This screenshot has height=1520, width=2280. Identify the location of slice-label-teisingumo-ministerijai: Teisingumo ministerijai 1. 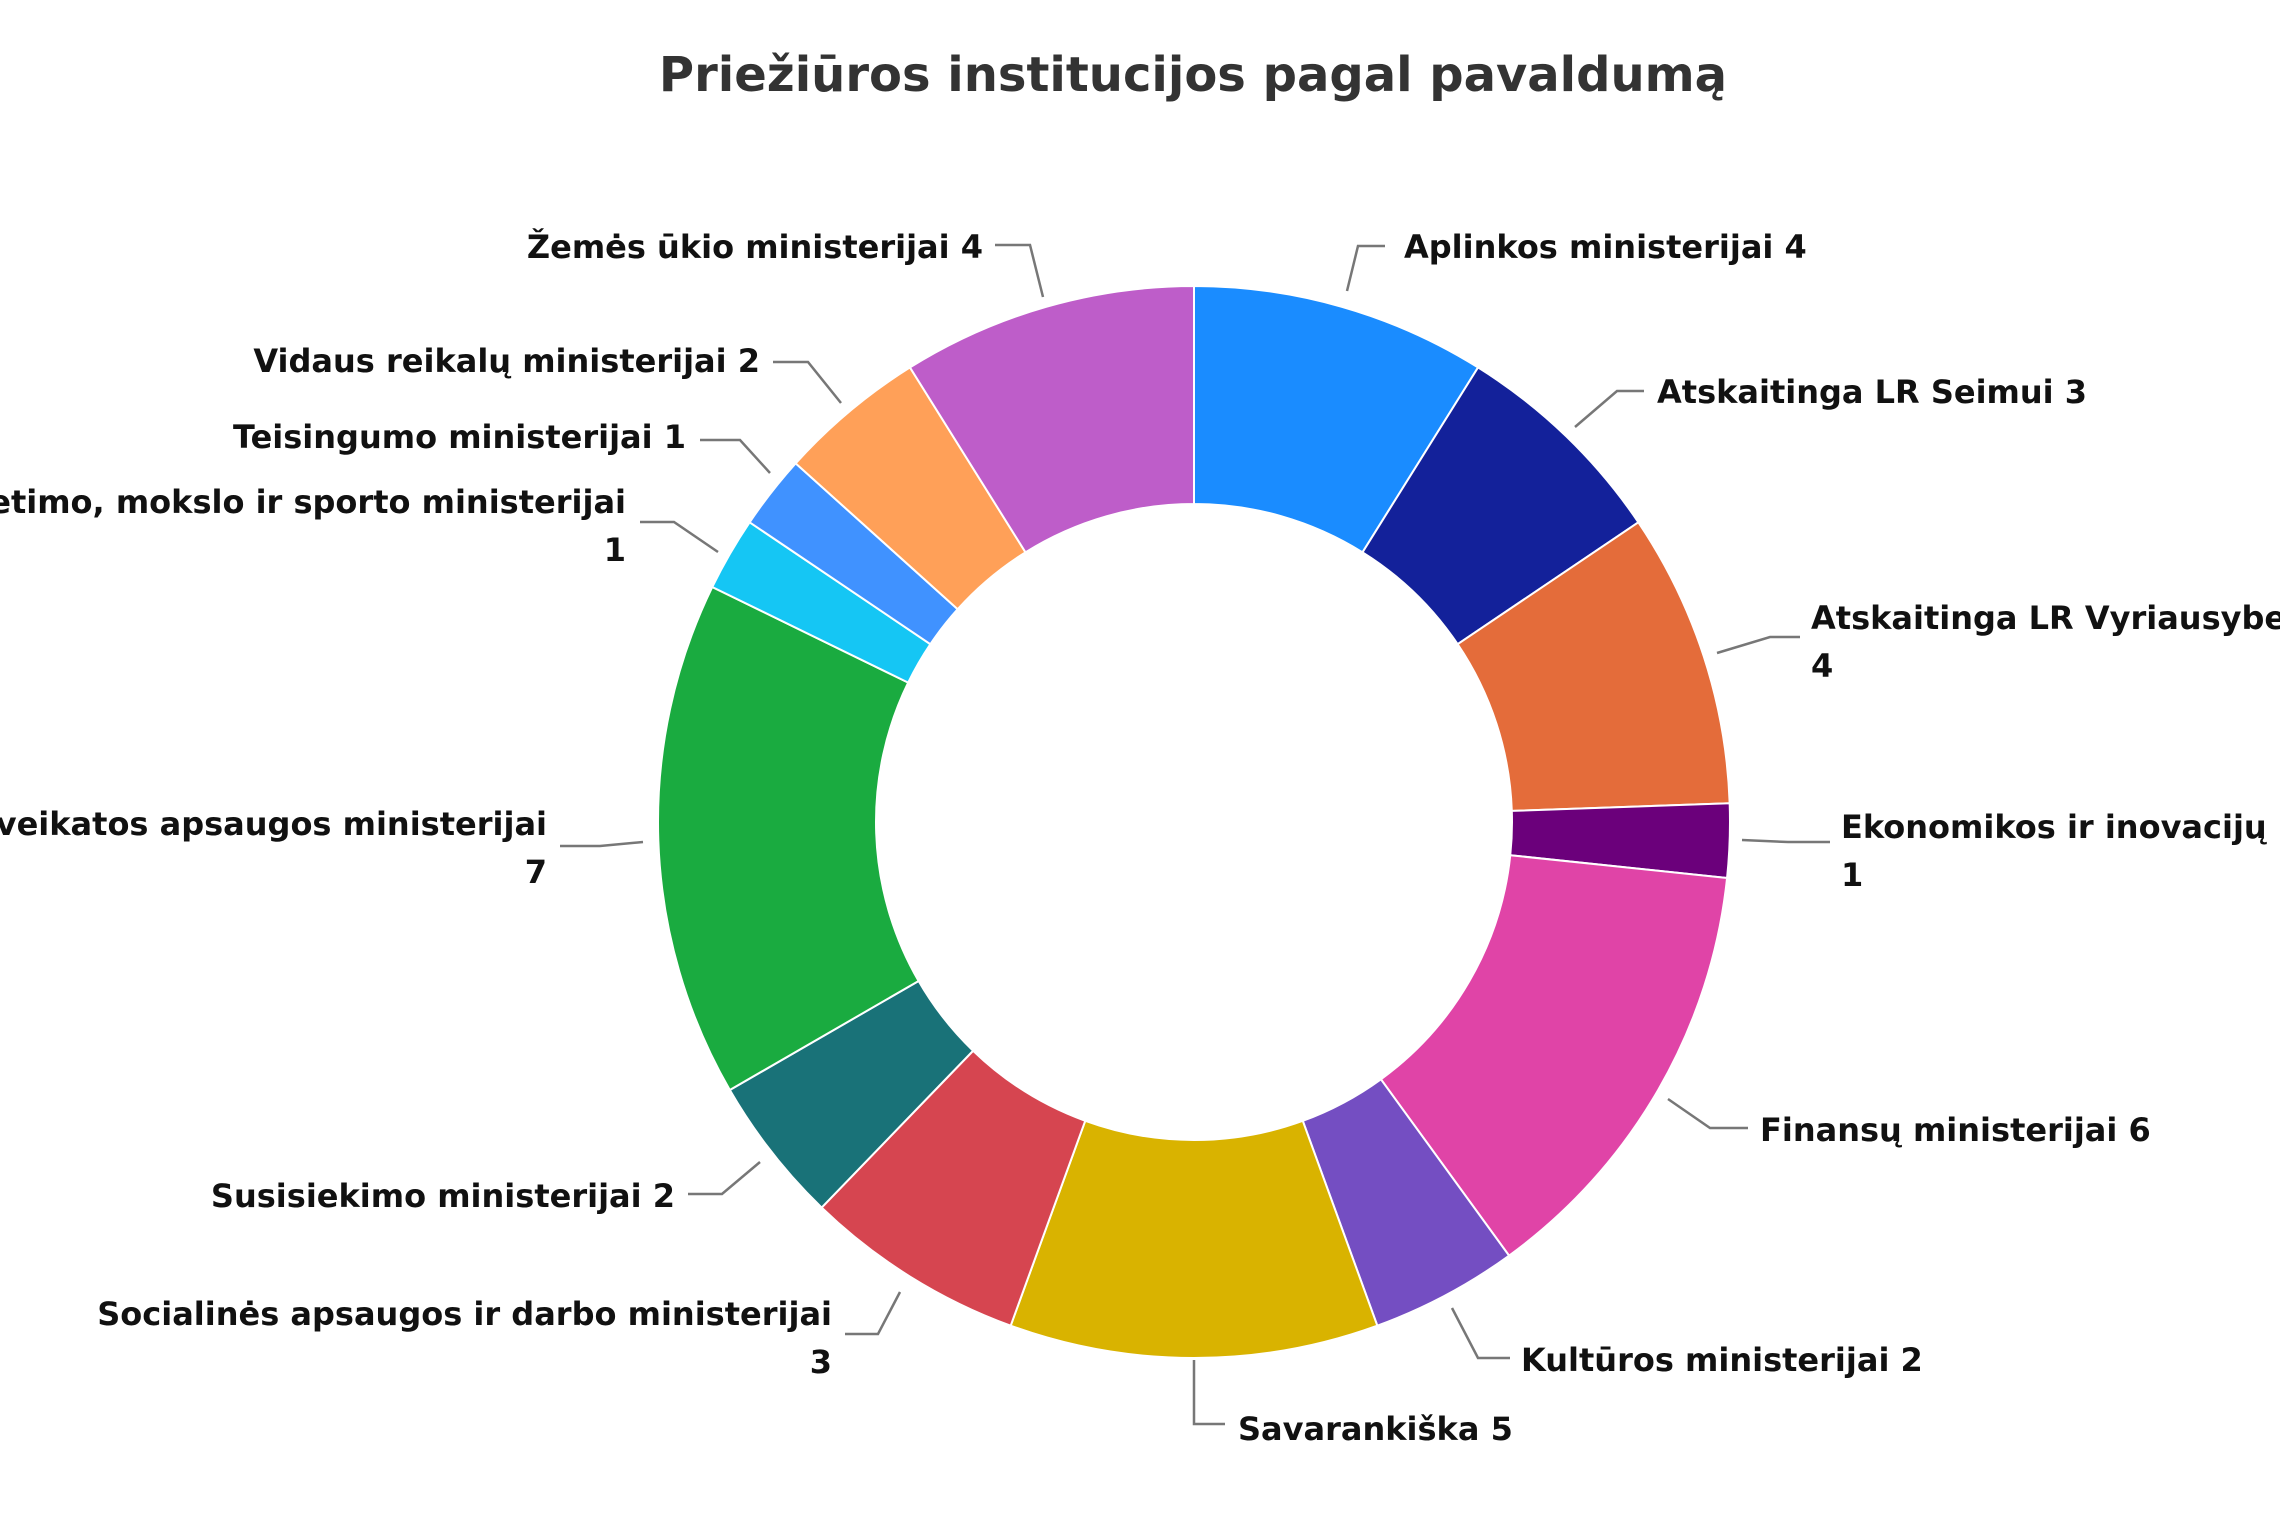
(459, 437).